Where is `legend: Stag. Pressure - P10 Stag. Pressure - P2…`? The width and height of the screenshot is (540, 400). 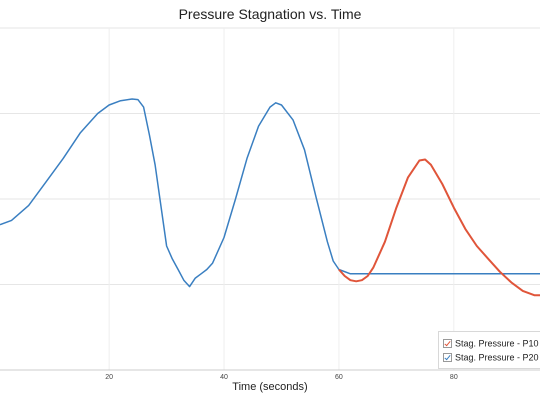 legend: Stag. Pressure - P10 Stag. Pressure - P2… is located at coordinates (489, 350).